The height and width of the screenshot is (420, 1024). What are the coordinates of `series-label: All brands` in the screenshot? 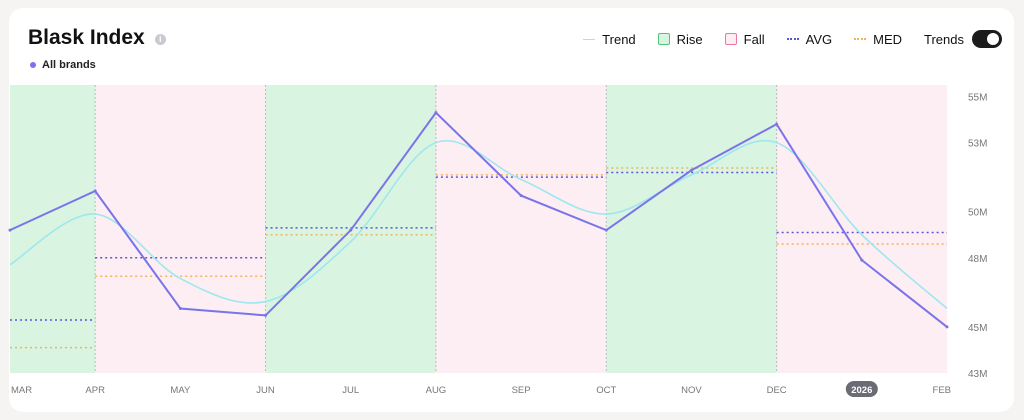 It's located at (63, 65).